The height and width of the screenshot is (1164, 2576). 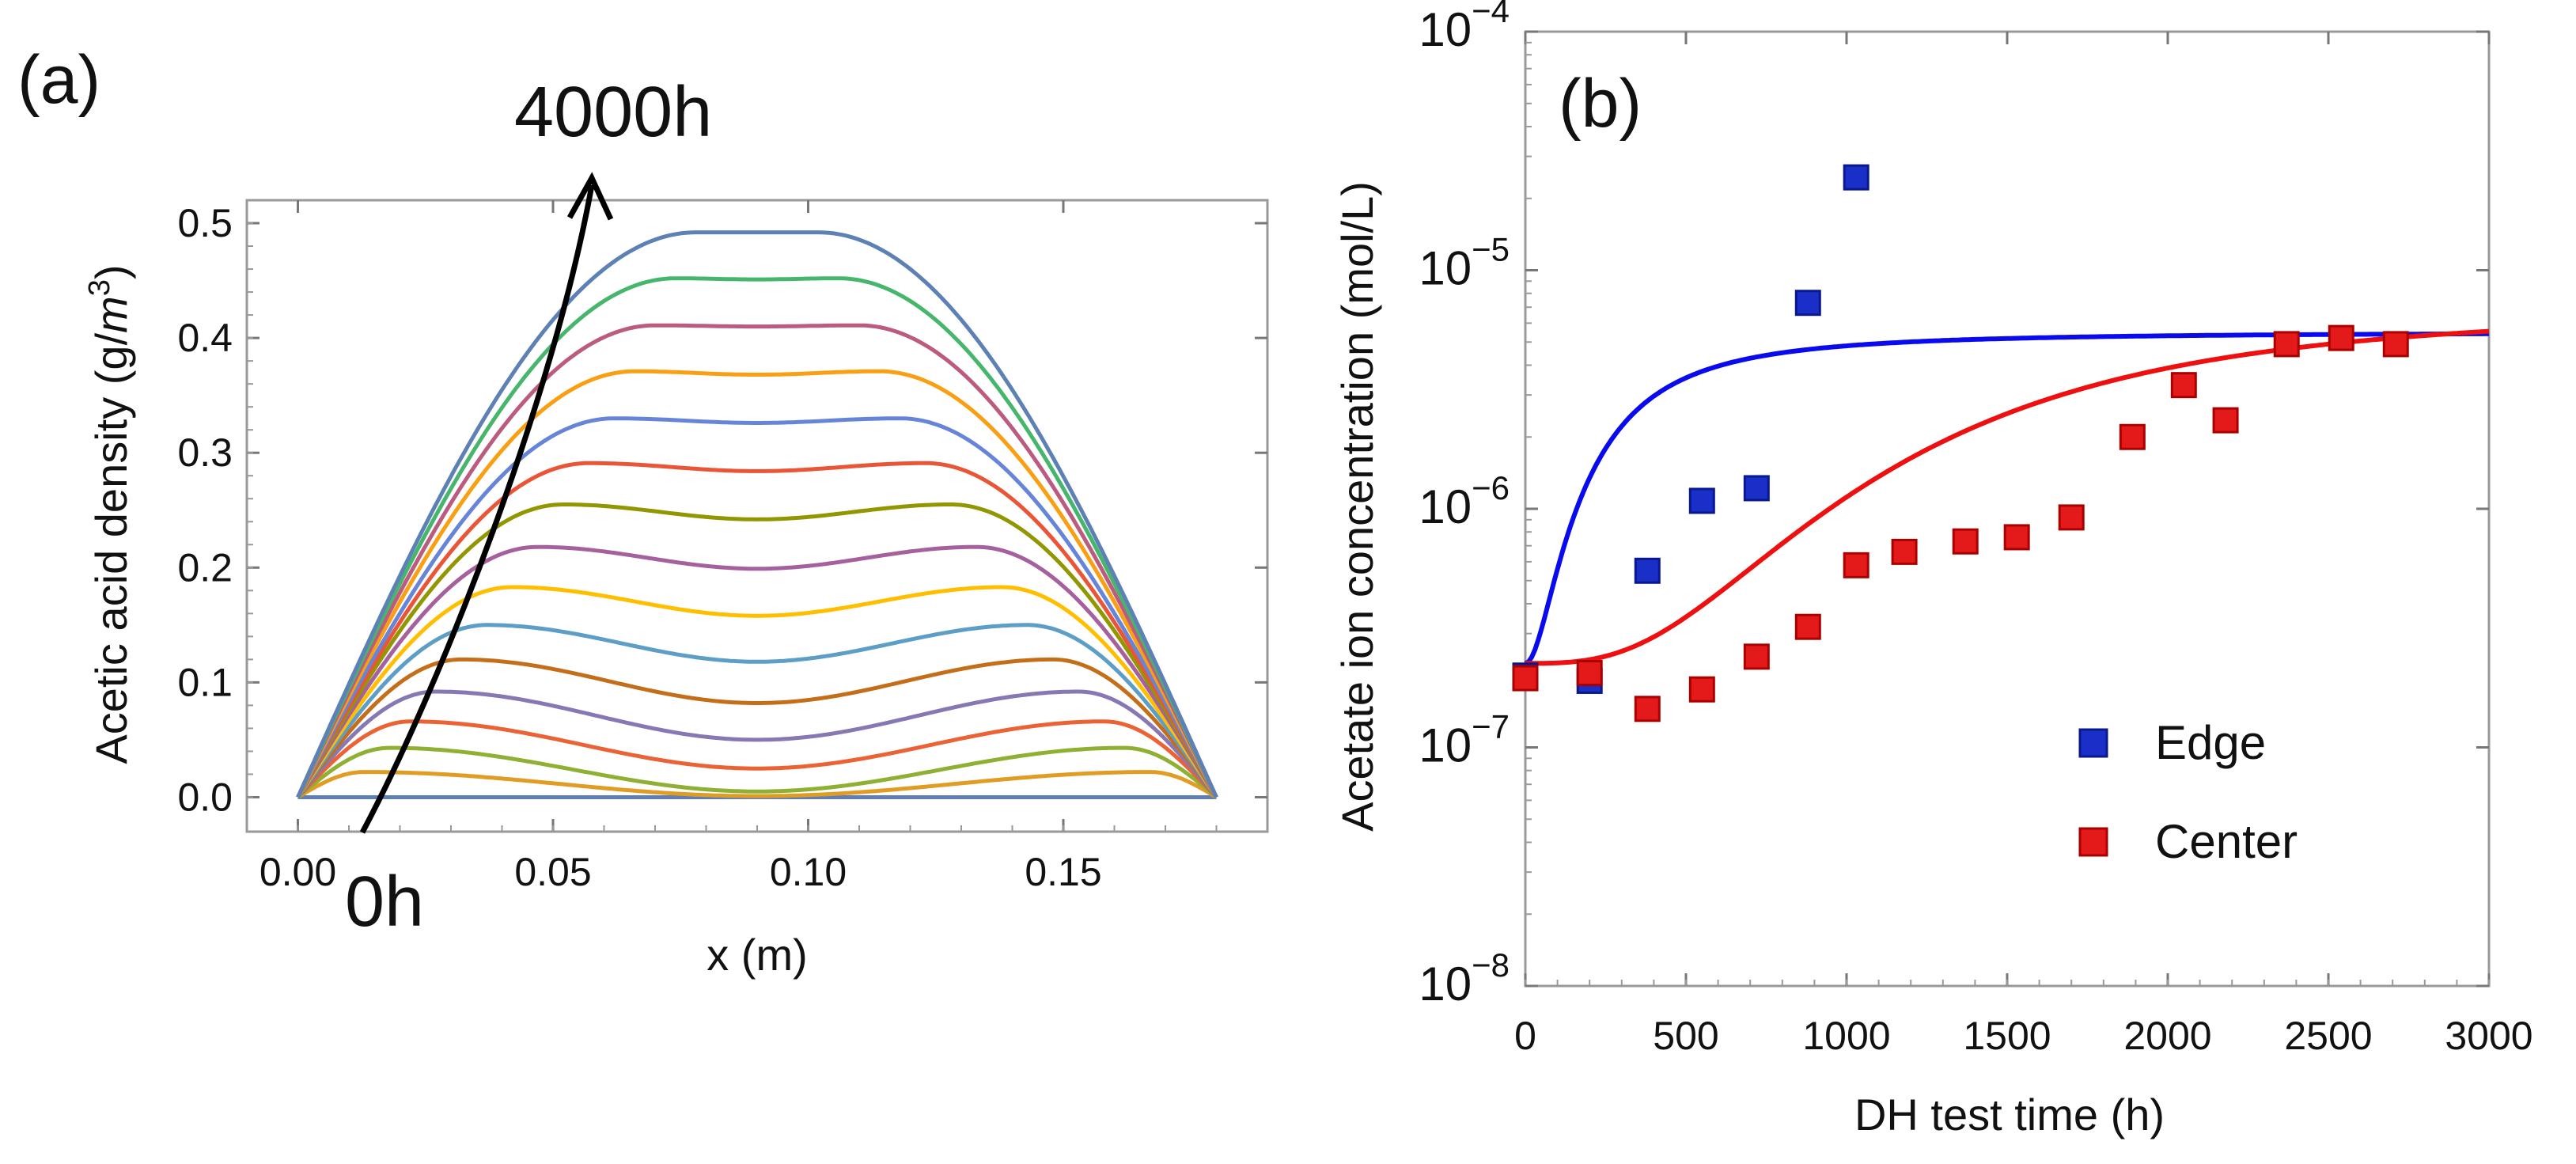 I want to click on series-line-t13, so click(x=757, y=560).